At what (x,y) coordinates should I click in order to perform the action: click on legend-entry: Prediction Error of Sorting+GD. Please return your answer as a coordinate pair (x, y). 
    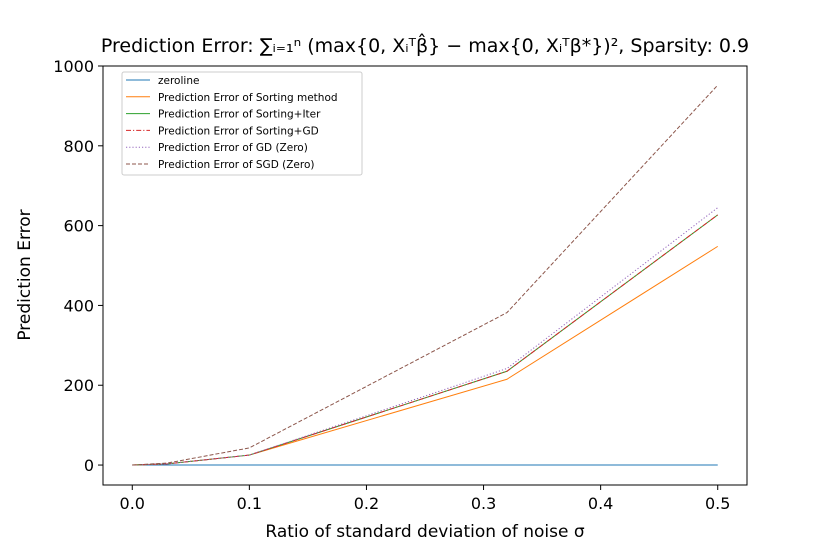
    Looking at the image, I should click on (238, 131).